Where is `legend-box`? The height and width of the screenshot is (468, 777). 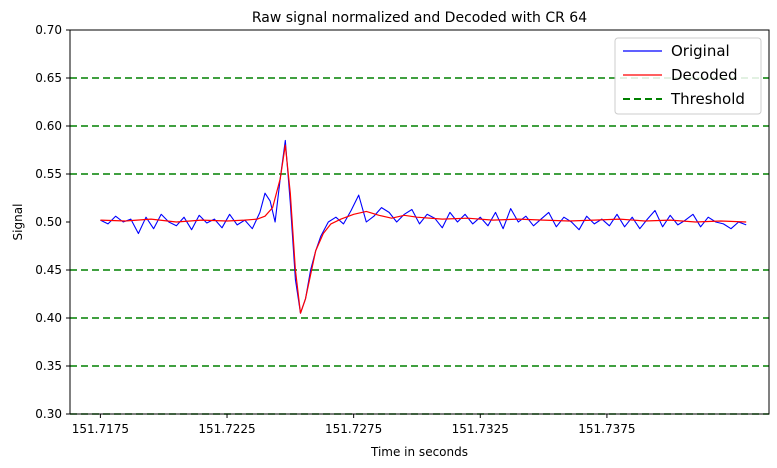
legend-box is located at coordinates (688, 76).